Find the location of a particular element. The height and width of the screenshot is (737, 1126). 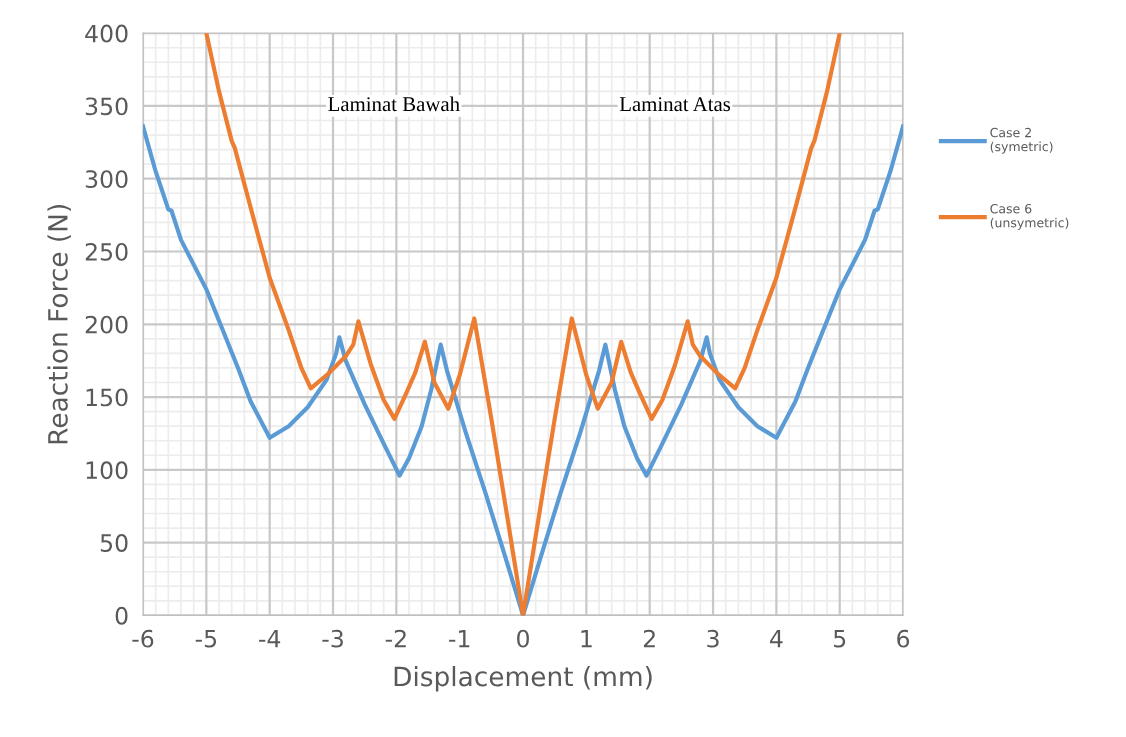

y-tick-label: 150 is located at coordinates (107, 397).